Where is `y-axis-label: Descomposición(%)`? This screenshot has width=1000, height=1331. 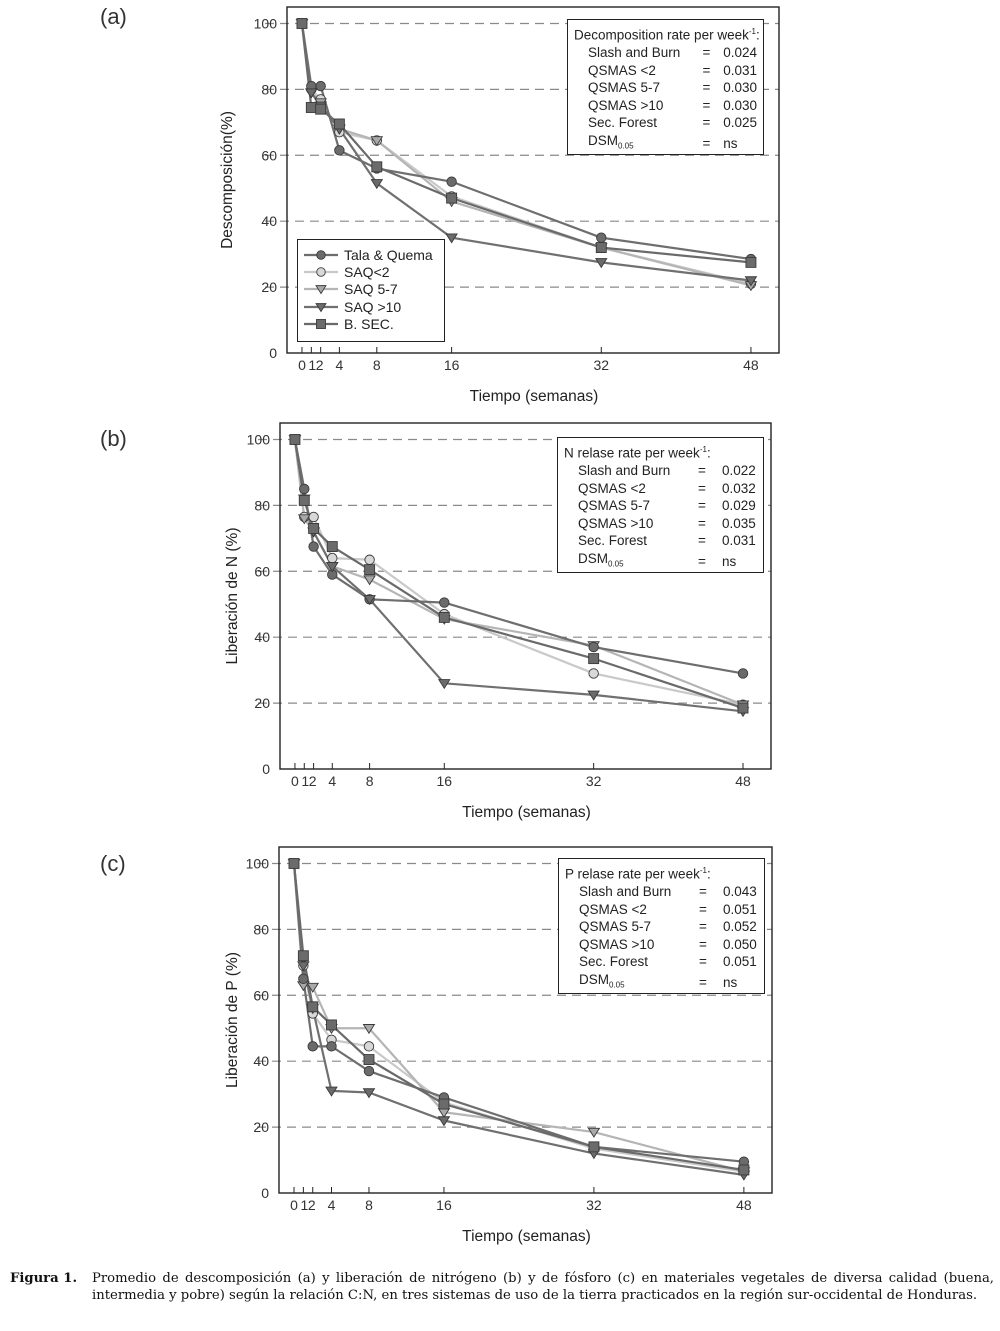
y-axis-label: Descomposición(%) is located at coordinates (227, 180).